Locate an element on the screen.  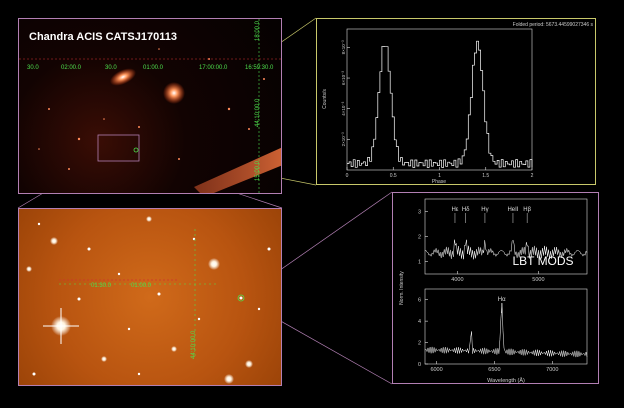
spec-line-label: Hβ is located at coordinates (527, 210).